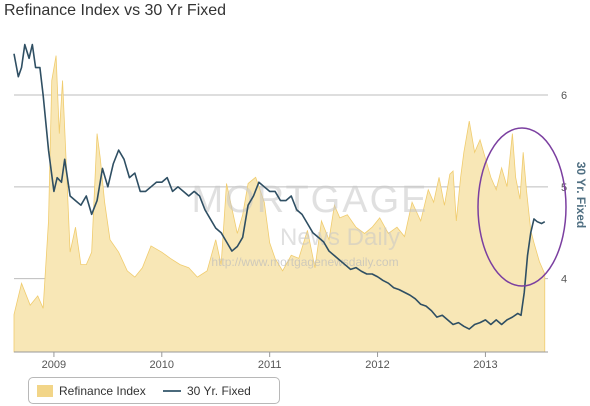  What do you see at coordinates (154, 390) in the screenshot?
I see `legend: Refinance Index 30 Yr. Fixed` at bounding box center [154, 390].